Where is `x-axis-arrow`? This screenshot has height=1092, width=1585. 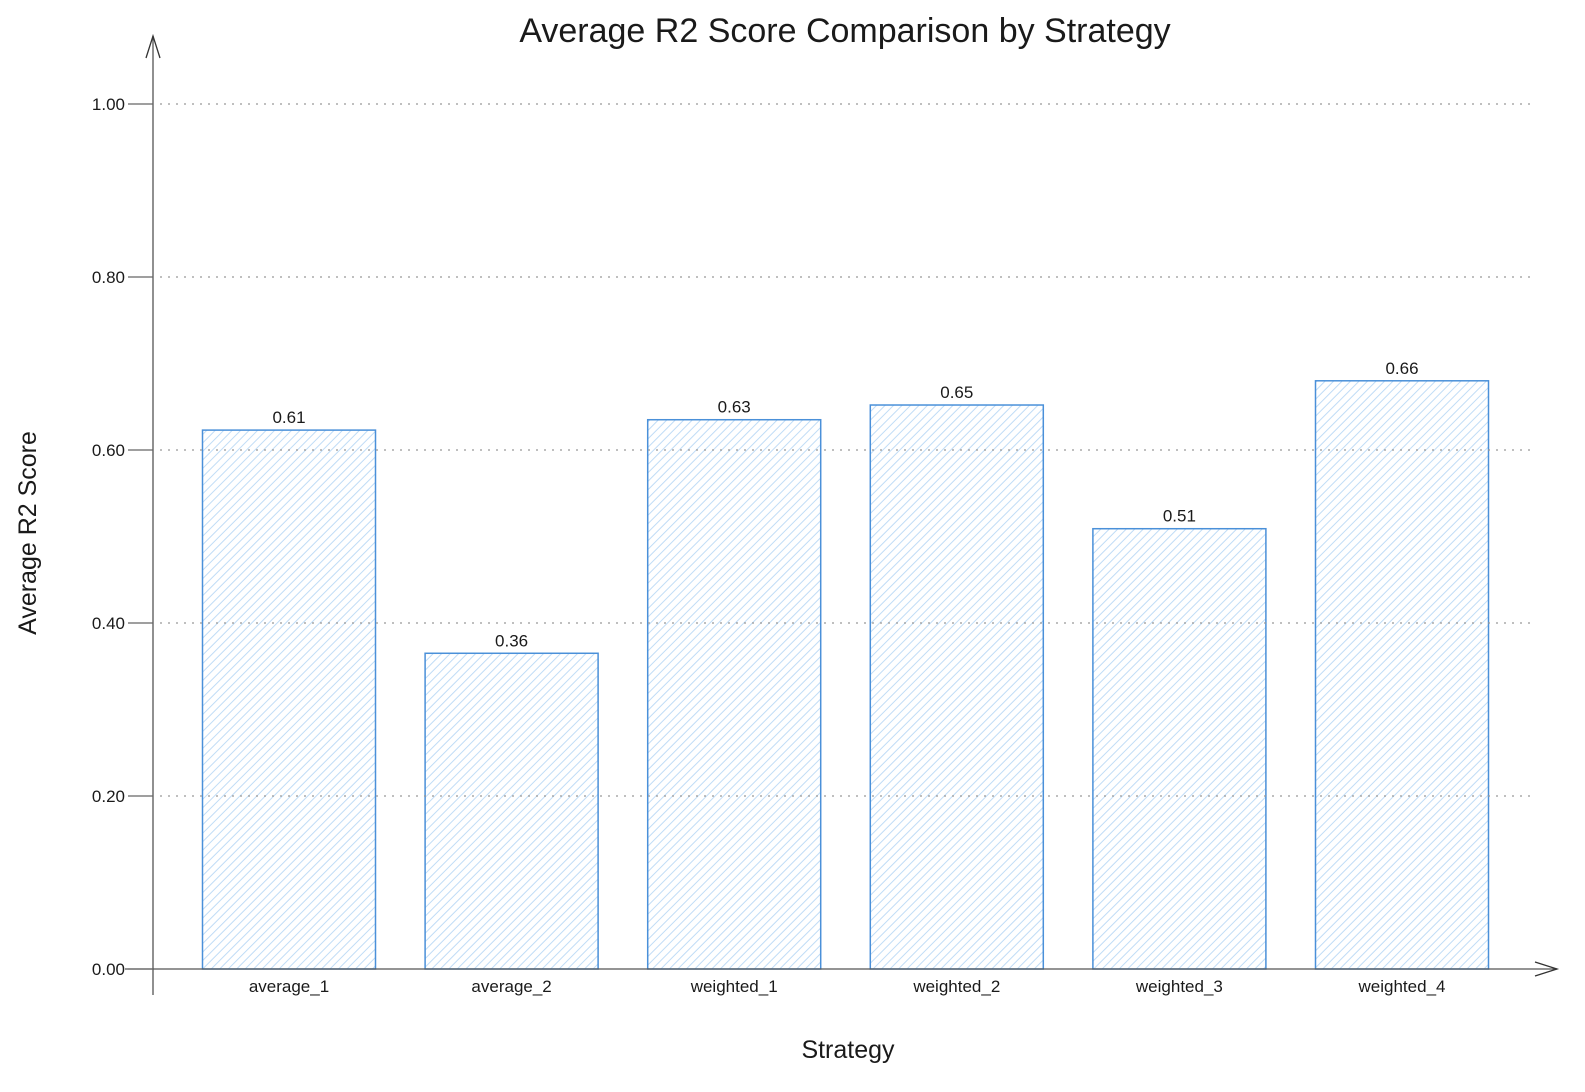 x-axis-arrow is located at coordinates (1547, 969).